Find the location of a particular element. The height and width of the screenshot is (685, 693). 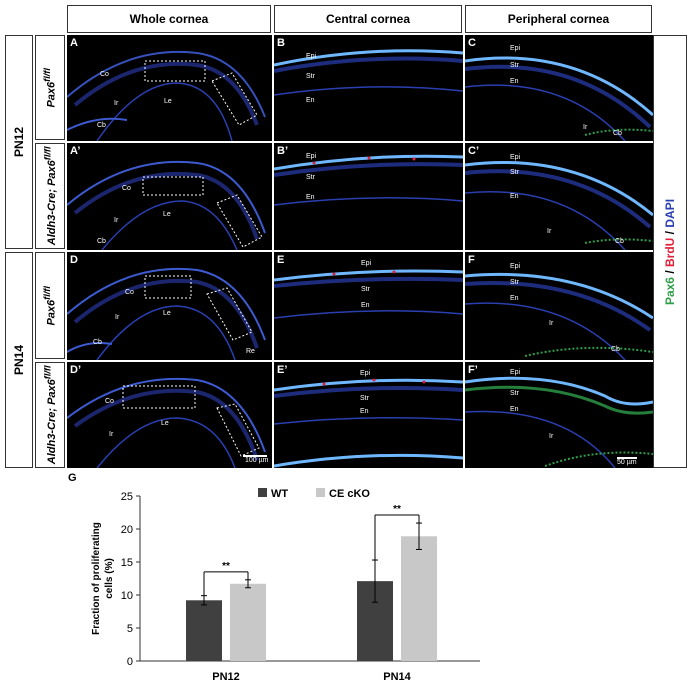

panel-A2-whole-cornea: A’ Co Le Ir Cb is located at coordinates (169, 196).